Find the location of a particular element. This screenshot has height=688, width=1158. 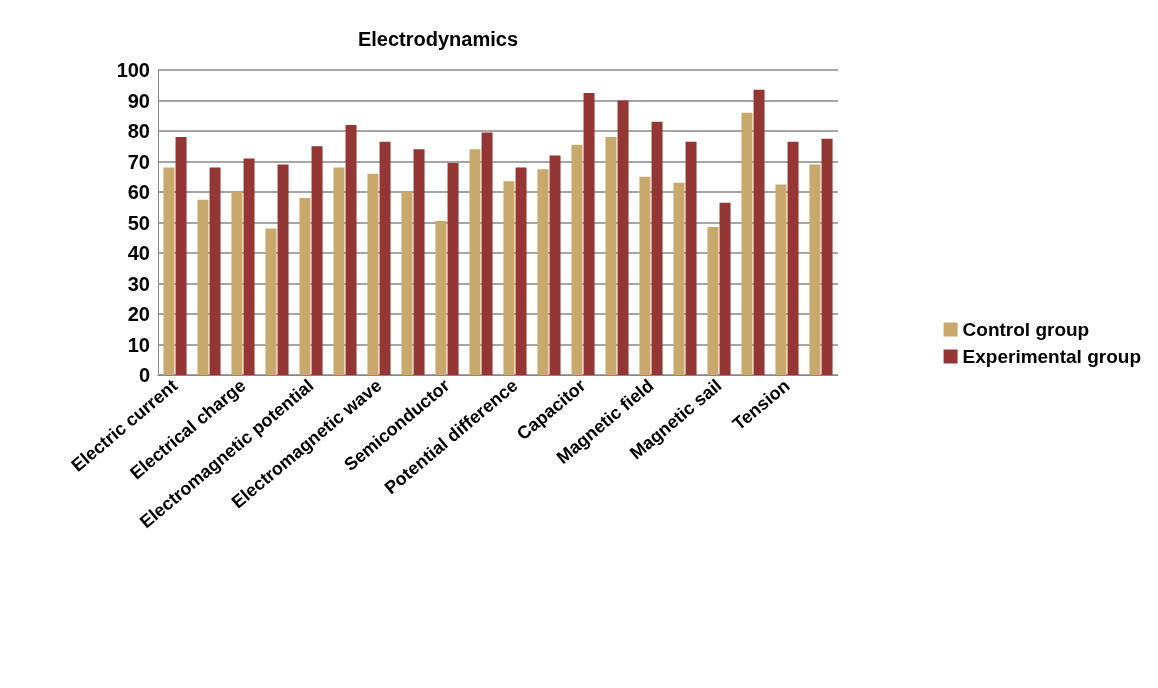

chart-title: Electrodynamics is located at coordinates (438, 39).